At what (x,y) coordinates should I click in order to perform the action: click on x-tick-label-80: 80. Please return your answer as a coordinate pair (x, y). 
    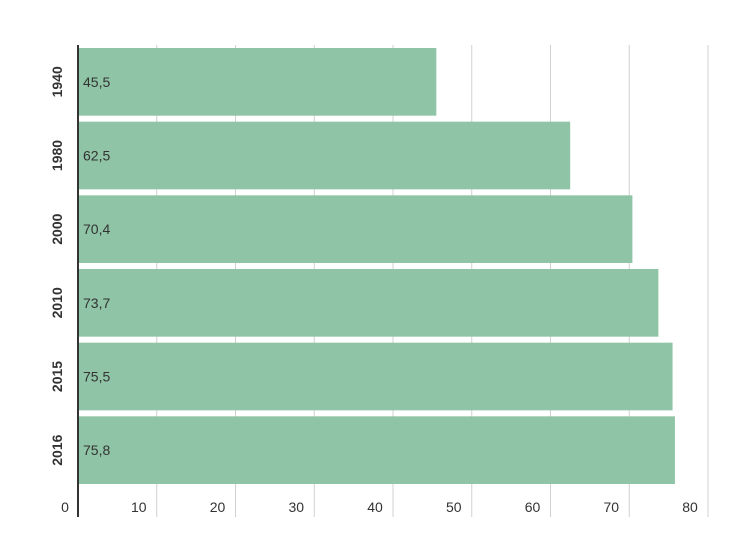
    Looking at the image, I should click on (690, 507).